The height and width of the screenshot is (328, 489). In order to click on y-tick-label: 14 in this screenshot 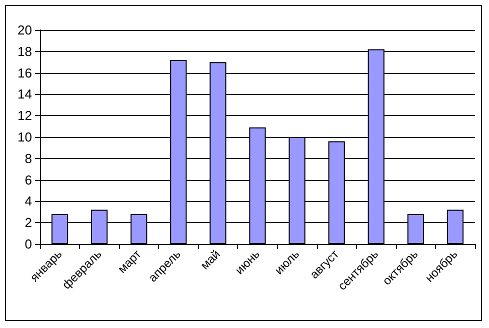, I will do `click(25, 94)`.